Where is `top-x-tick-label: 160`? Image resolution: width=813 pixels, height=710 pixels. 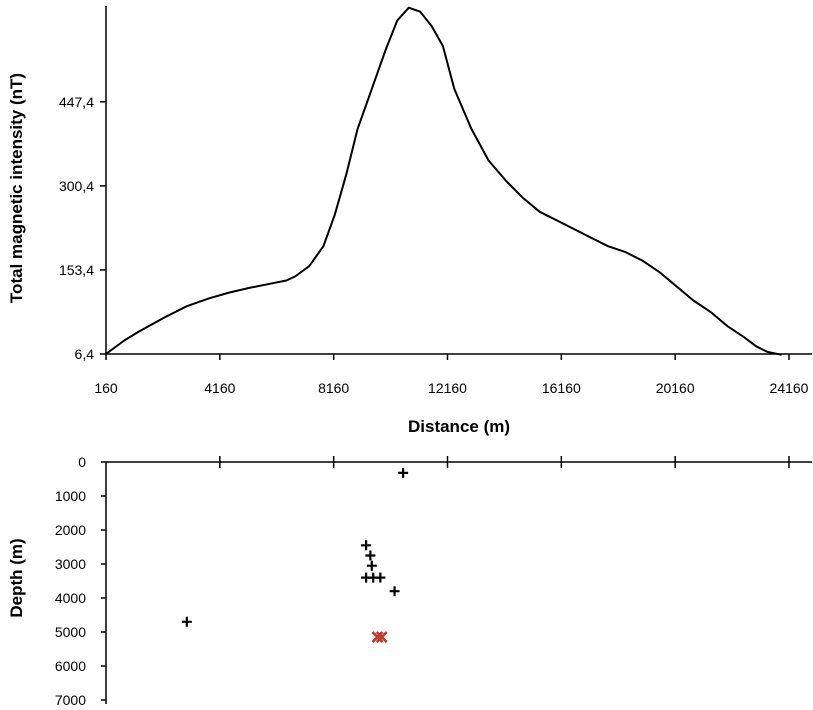 top-x-tick-label: 160 is located at coordinates (106, 388).